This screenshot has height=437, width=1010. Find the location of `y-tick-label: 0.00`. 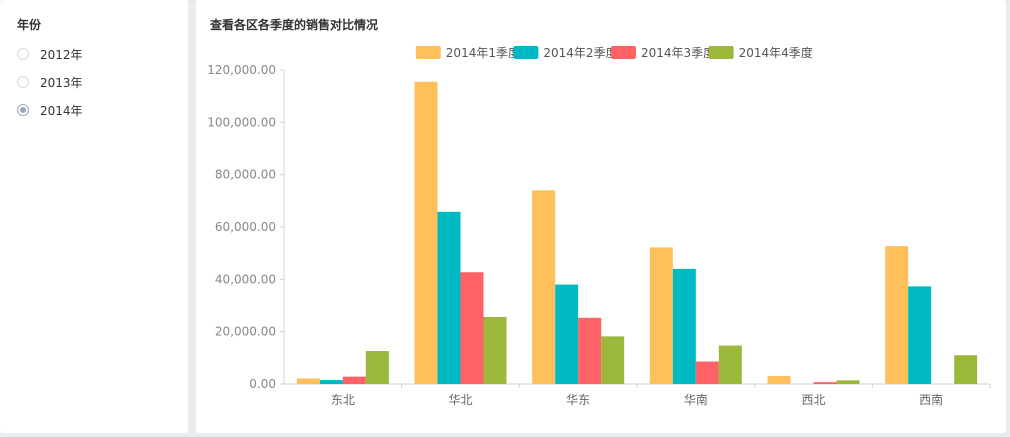

y-tick-label: 0.00 is located at coordinates (262, 384).